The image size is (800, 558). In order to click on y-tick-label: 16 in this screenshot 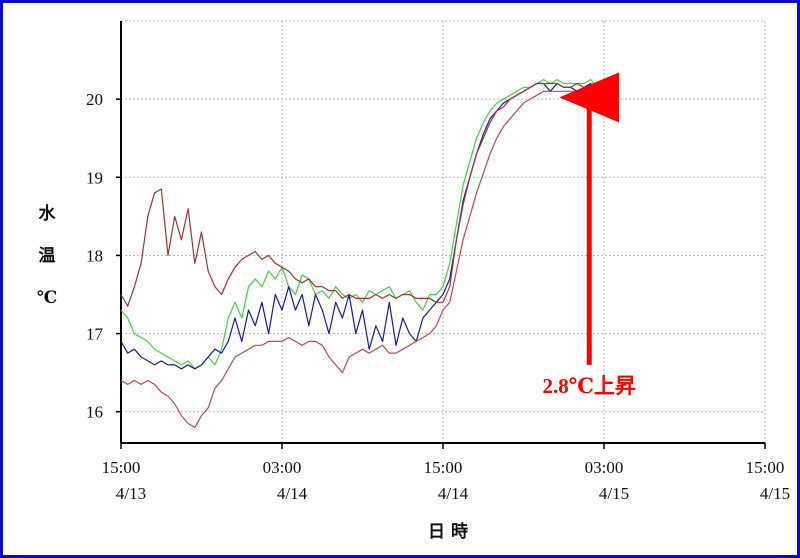, I will do `click(94, 412)`.